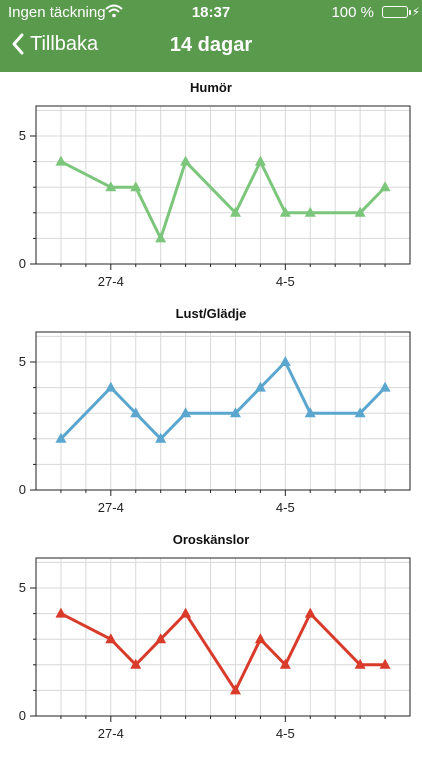 Image resolution: width=422 pixels, height=758 pixels. Describe the element at coordinates (410, 12) in the screenshot. I see `battery-cap` at that location.